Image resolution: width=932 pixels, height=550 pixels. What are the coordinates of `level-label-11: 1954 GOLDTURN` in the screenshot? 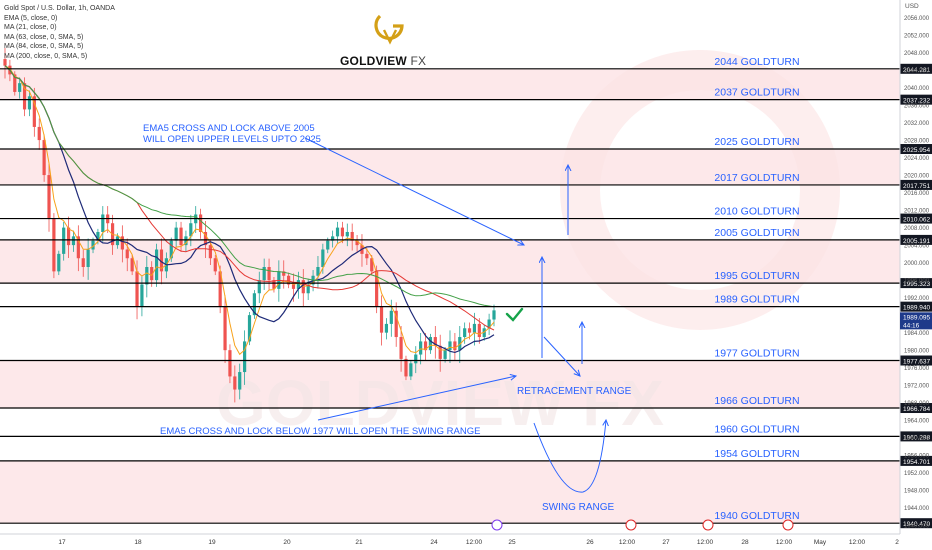 It's located at (756, 454).